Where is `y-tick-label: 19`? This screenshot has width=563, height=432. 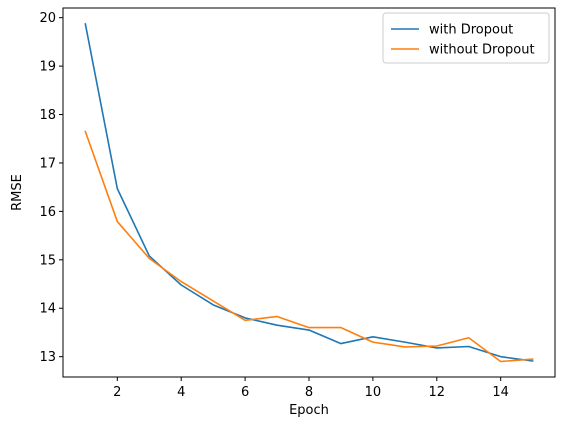 y-tick-label: 19 is located at coordinates (47, 67).